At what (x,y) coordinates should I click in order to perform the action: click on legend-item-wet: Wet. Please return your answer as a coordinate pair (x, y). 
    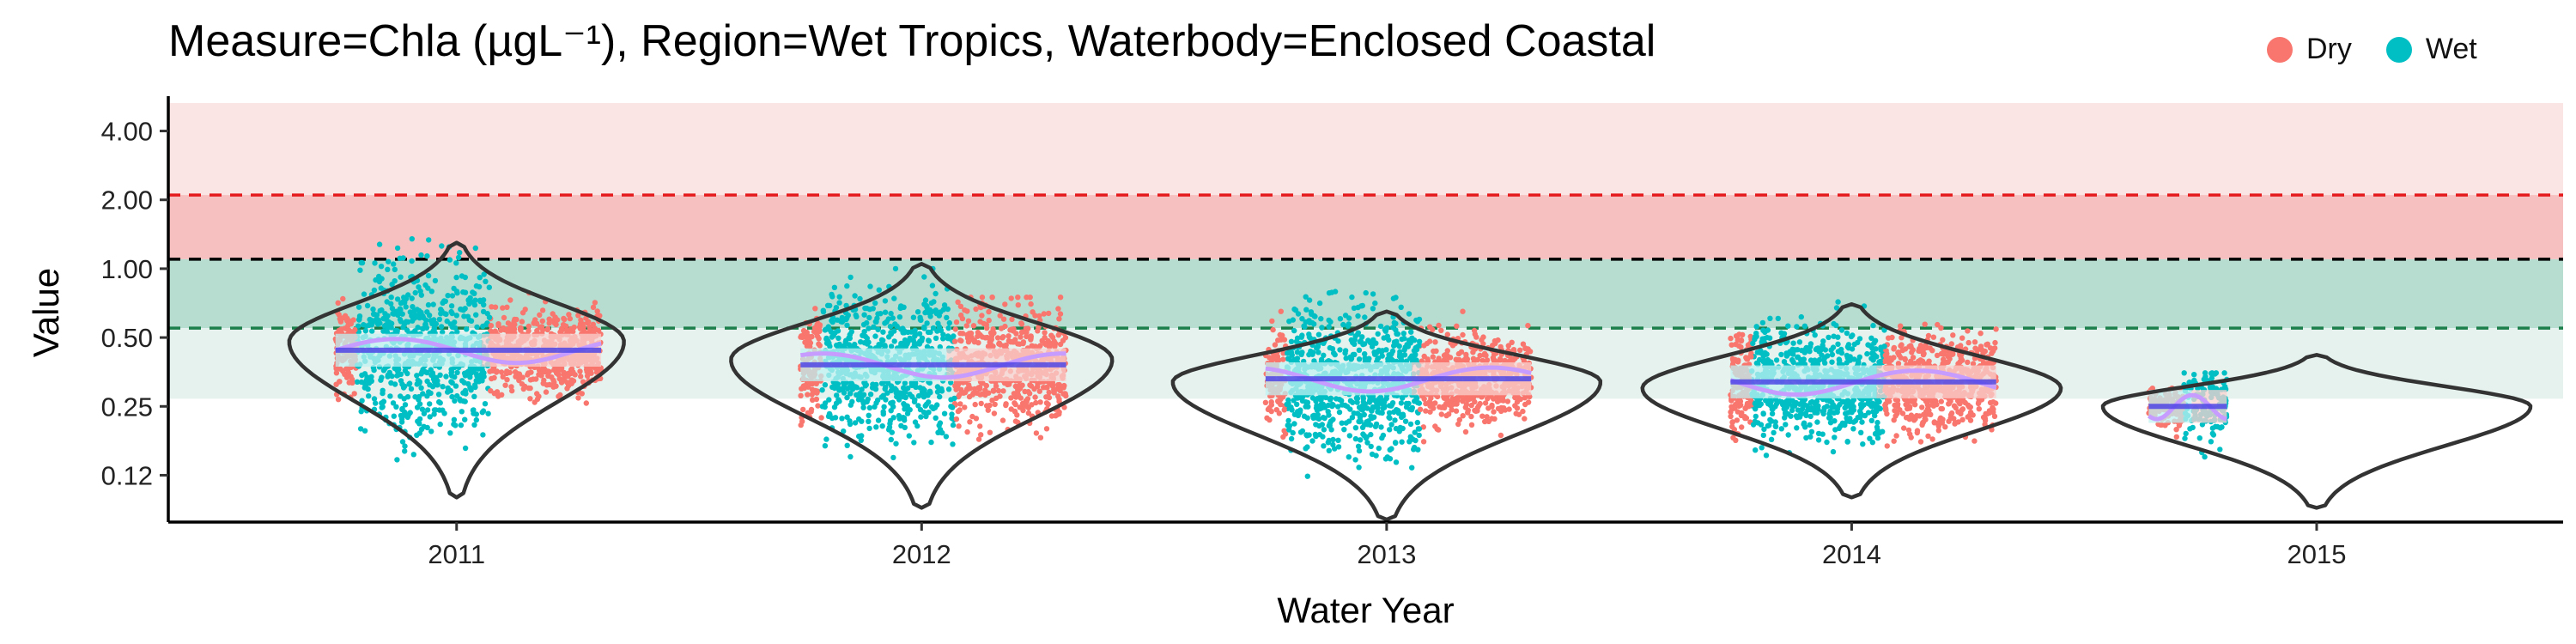
    Looking at the image, I should click on (2431, 49).